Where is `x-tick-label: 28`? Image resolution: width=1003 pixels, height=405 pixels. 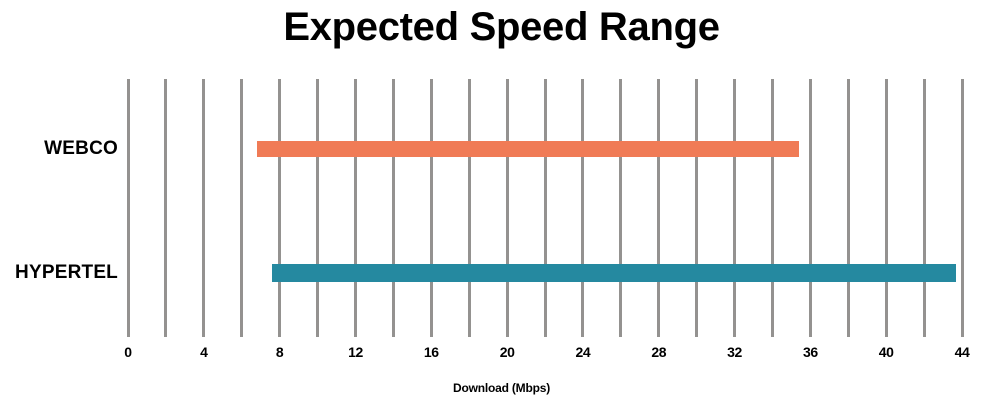
x-tick-label: 28 is located at coordinates (659, 352).